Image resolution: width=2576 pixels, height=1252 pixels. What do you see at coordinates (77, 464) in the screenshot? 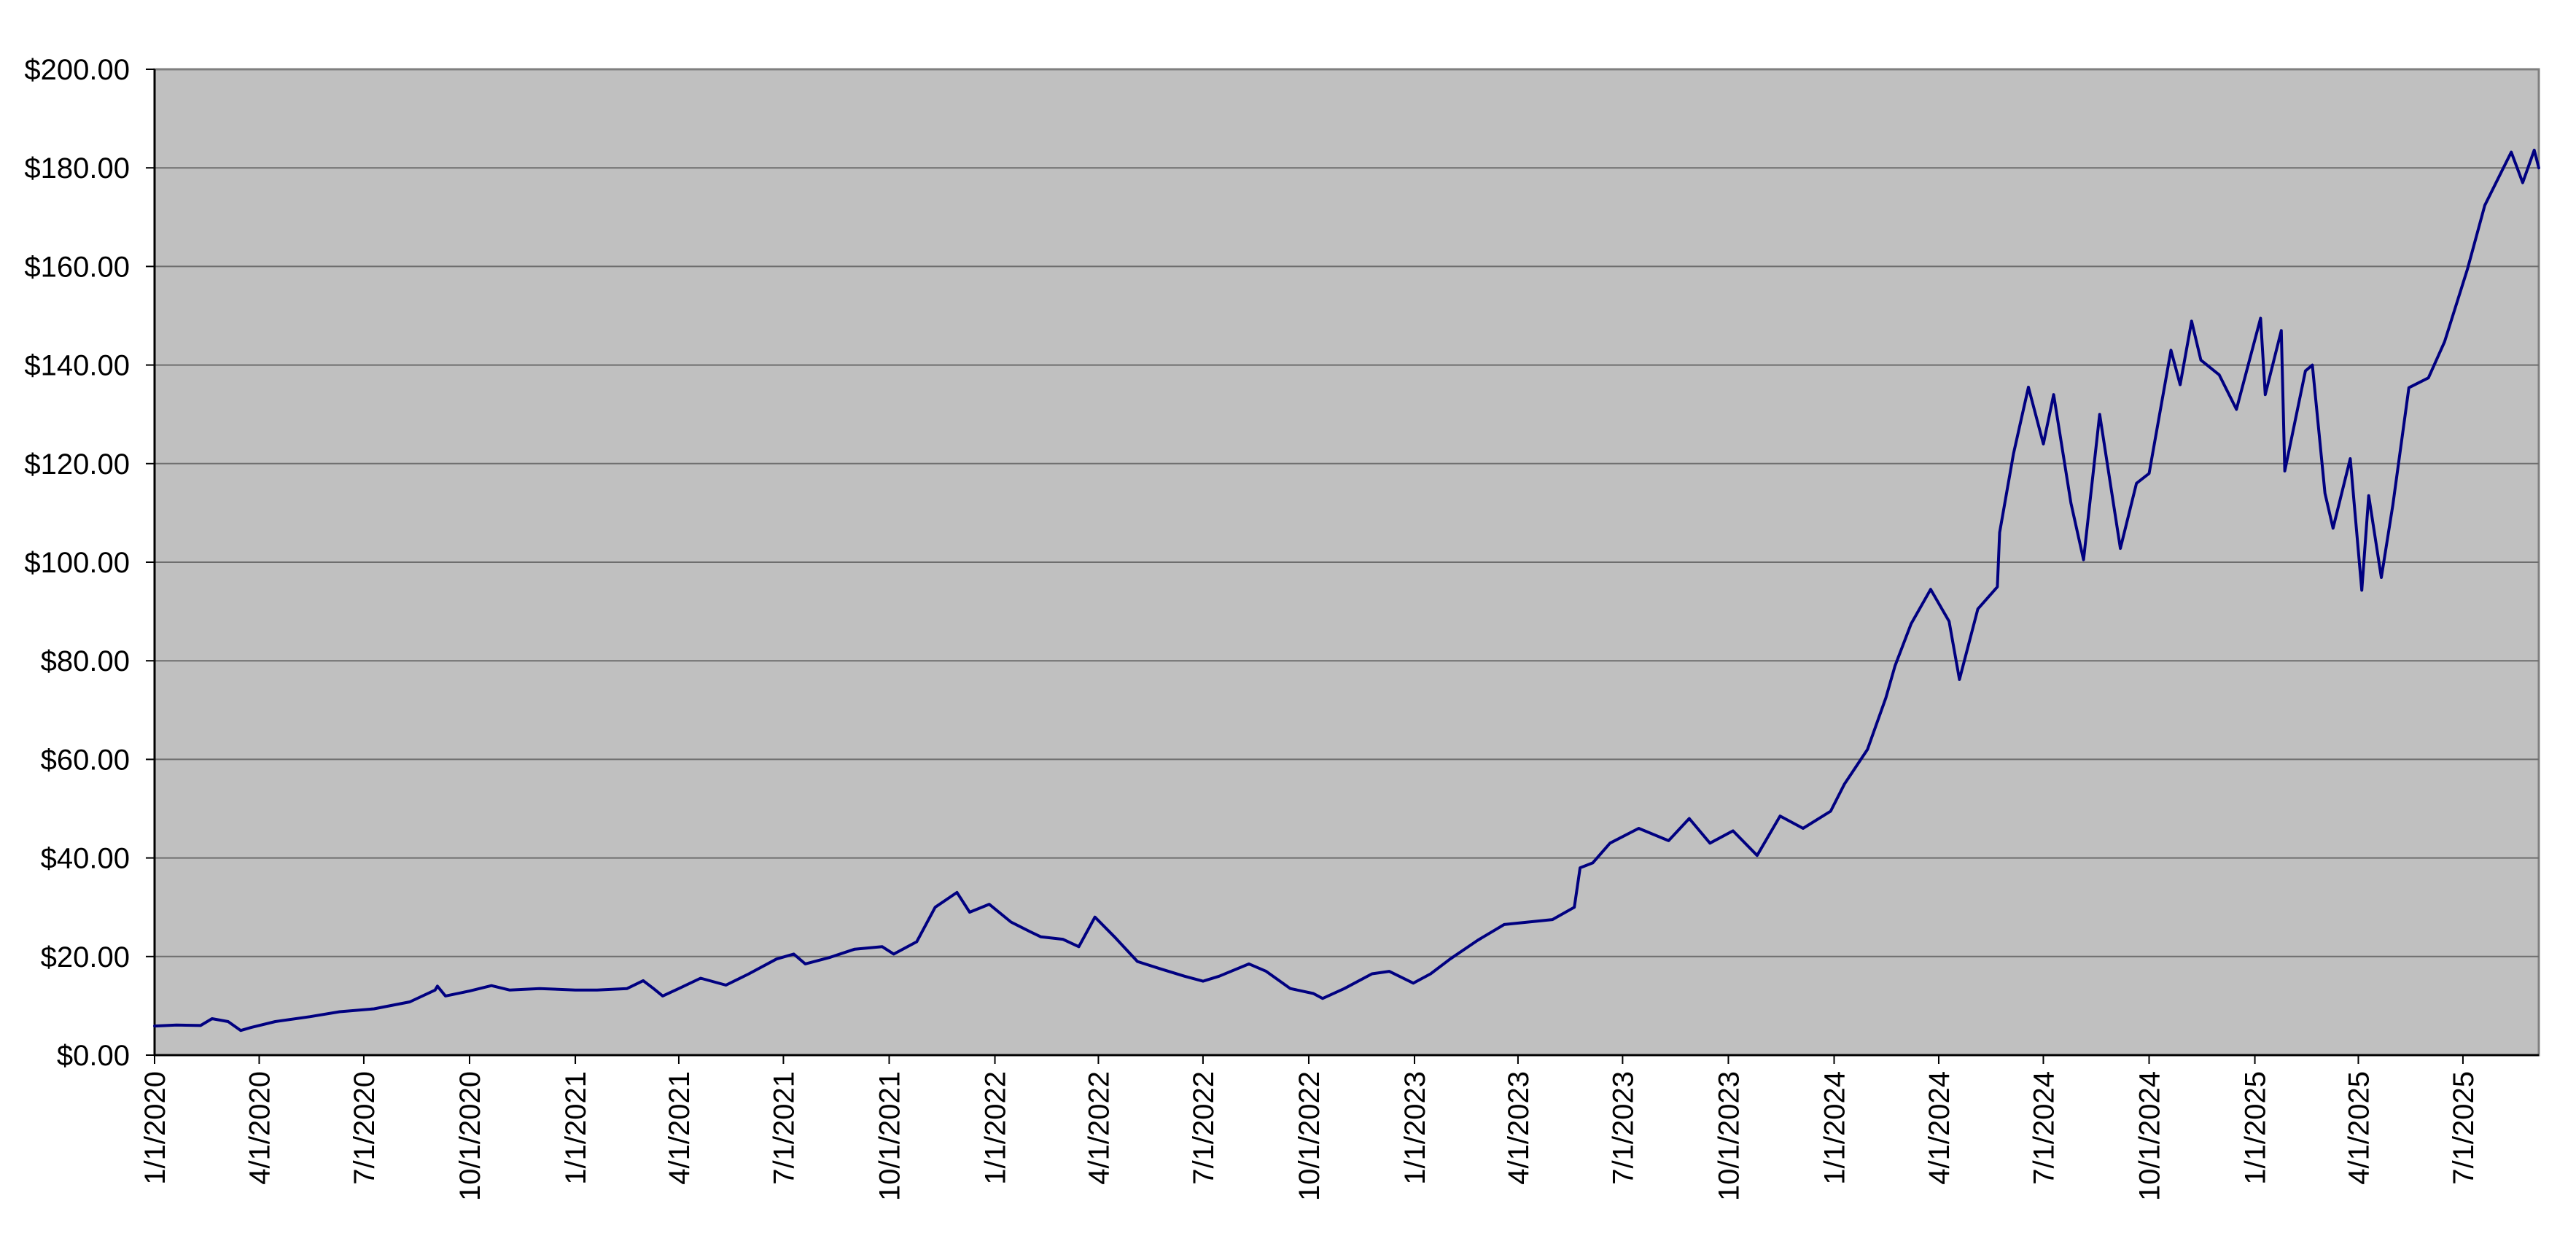
I see `y-tick-label: $120.00` at bounding box center [77, 464].